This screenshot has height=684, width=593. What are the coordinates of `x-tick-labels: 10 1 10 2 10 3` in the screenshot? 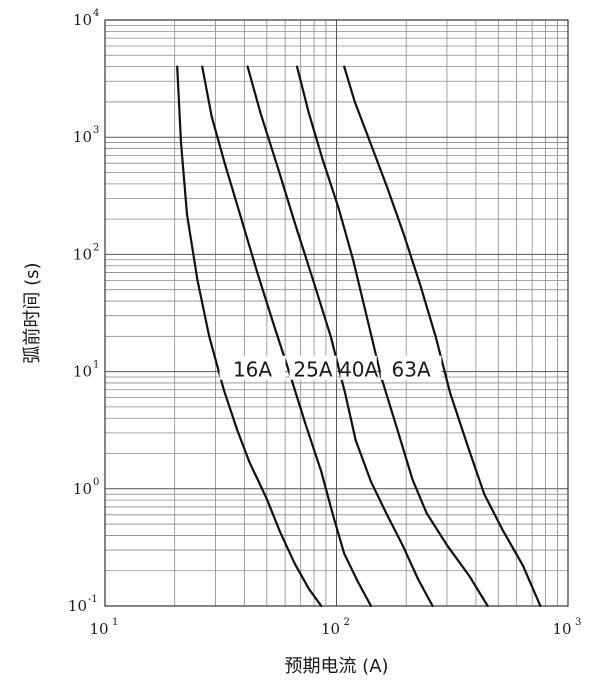 It's located at (335, 627).